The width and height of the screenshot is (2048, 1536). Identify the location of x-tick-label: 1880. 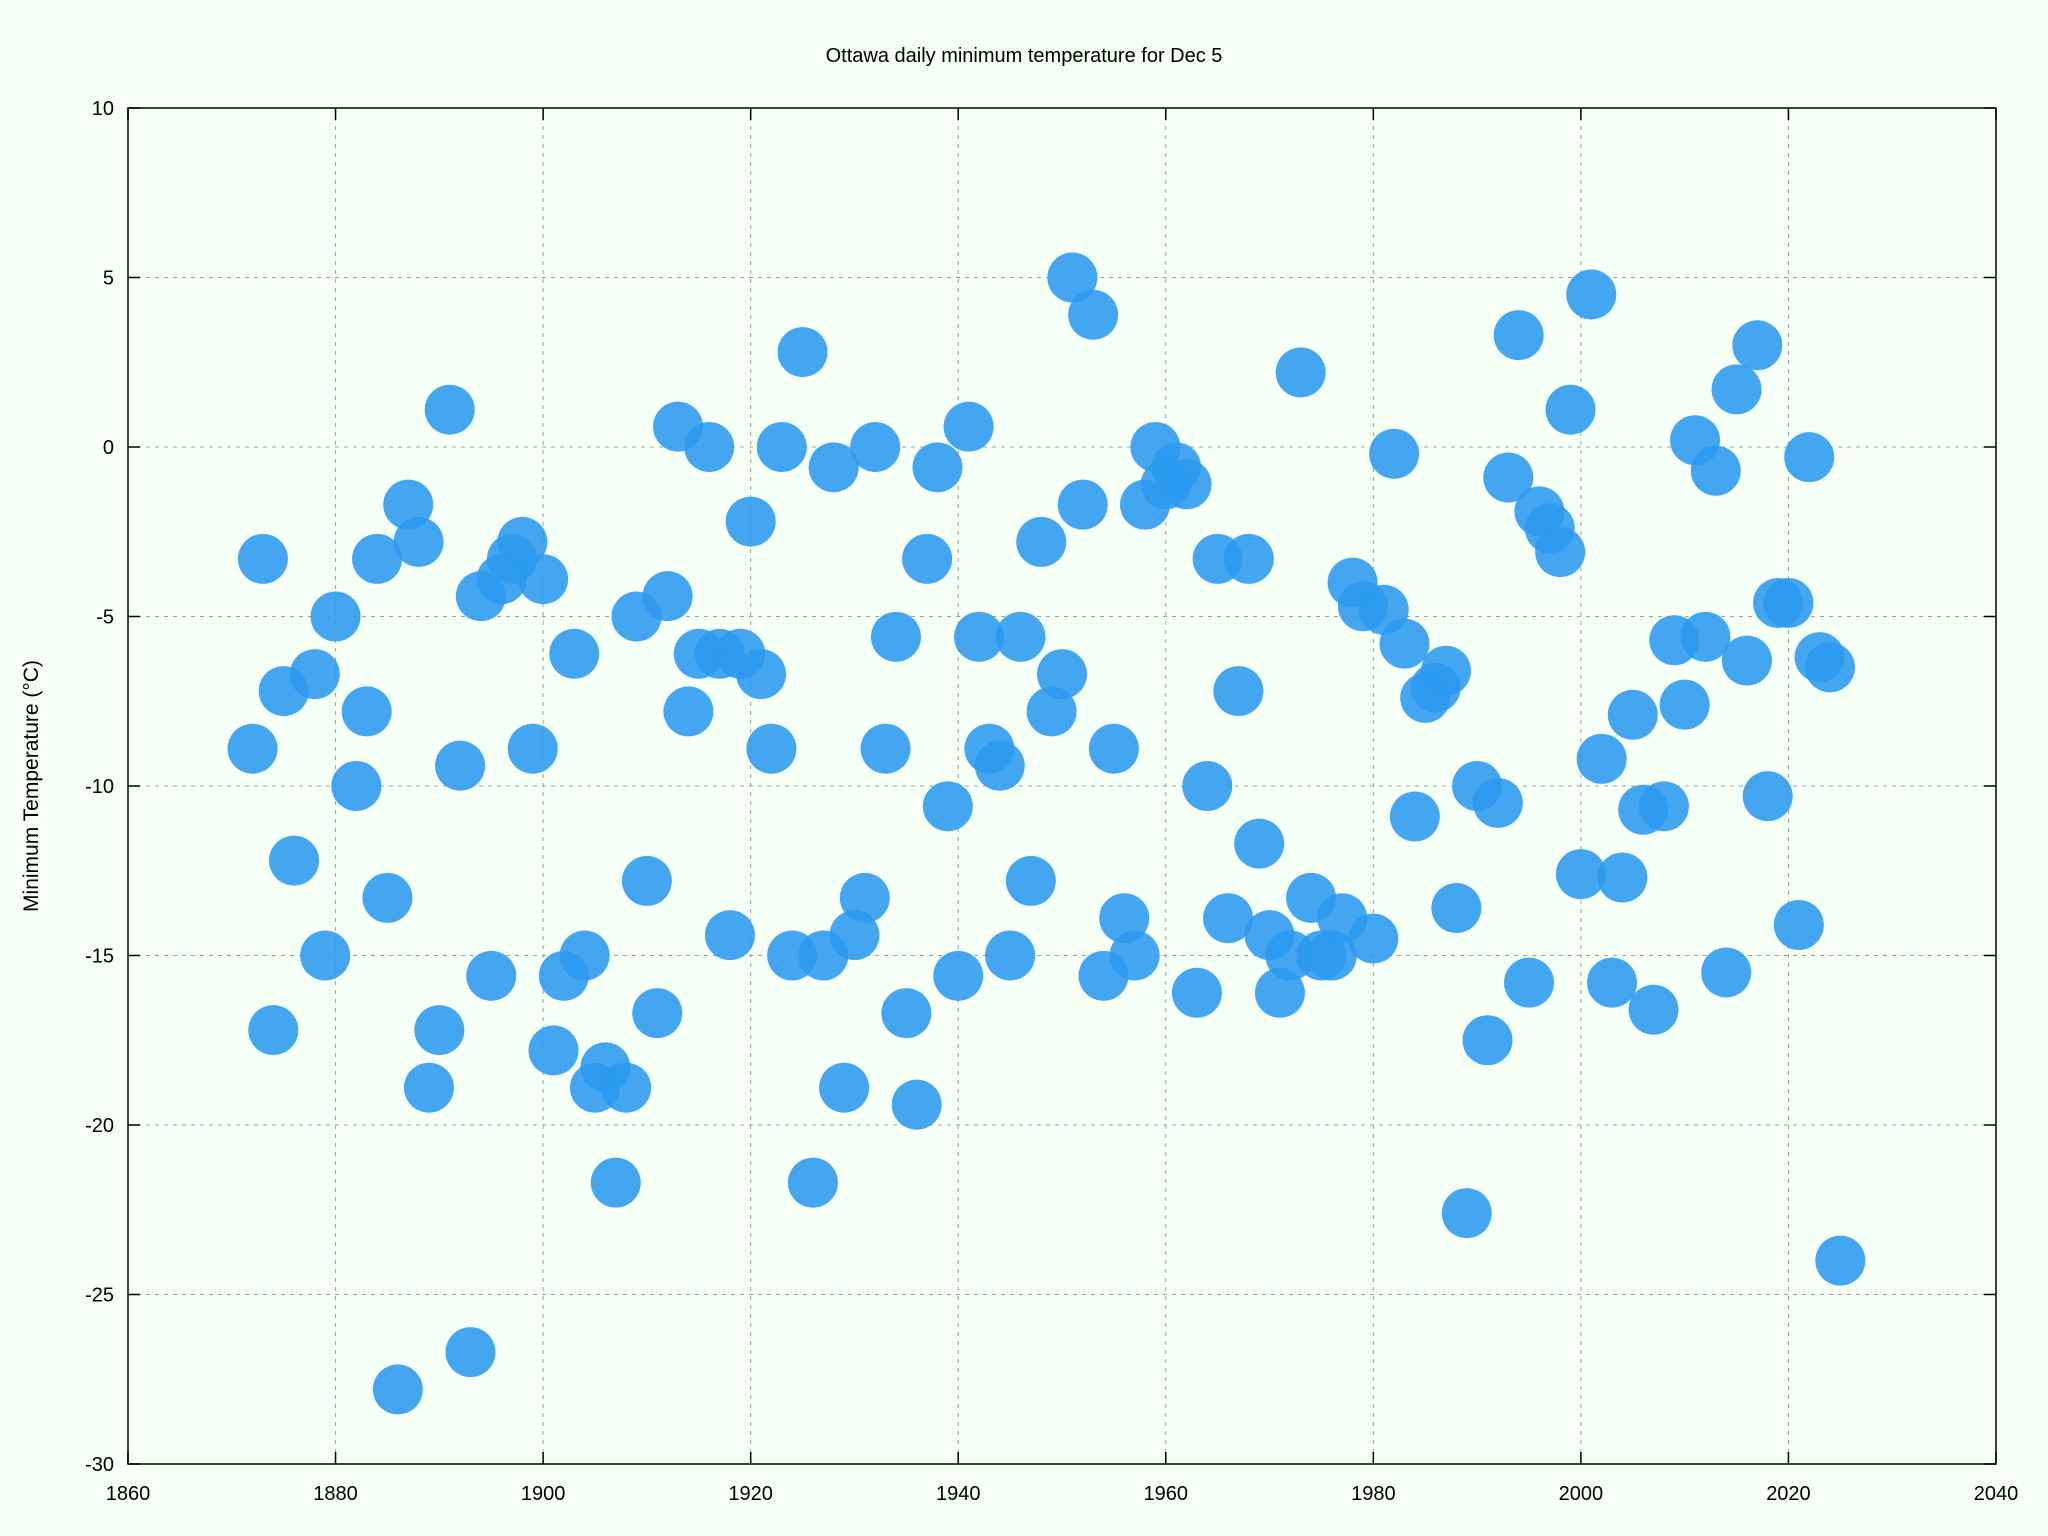
(335, 1494).